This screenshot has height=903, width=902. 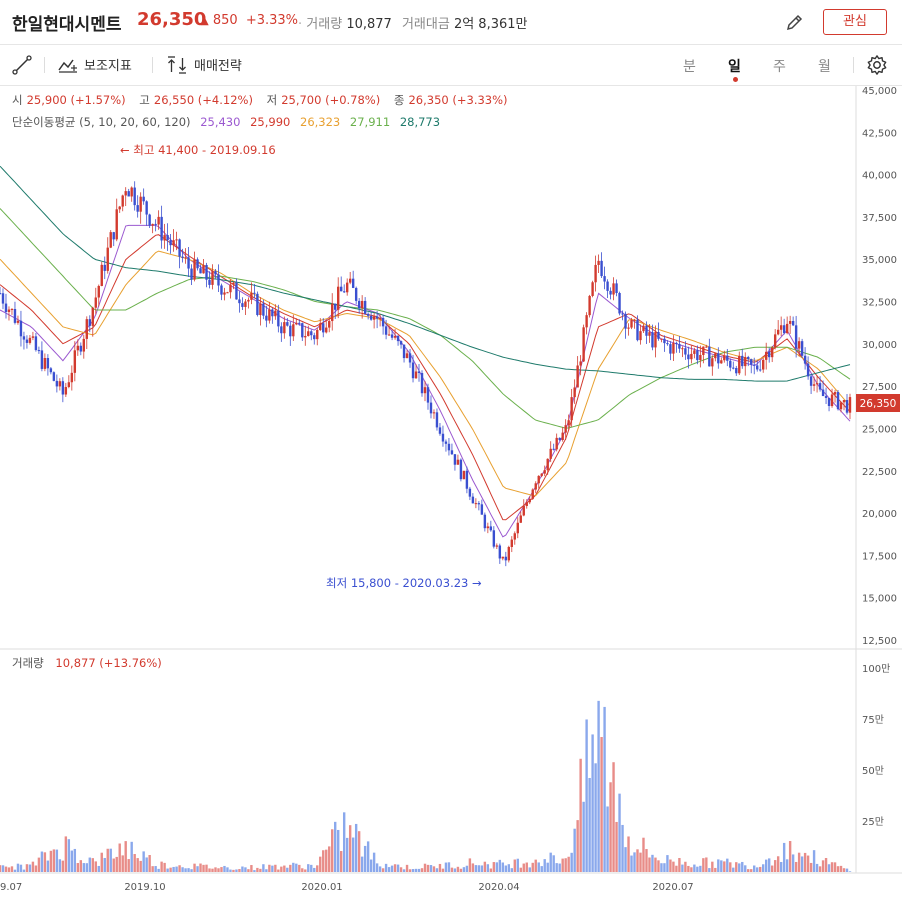 What do you see at coordinates (204, 64) in the screenshot?
I see `strategy-button: 매매전략` at bounding box center [204, 64].